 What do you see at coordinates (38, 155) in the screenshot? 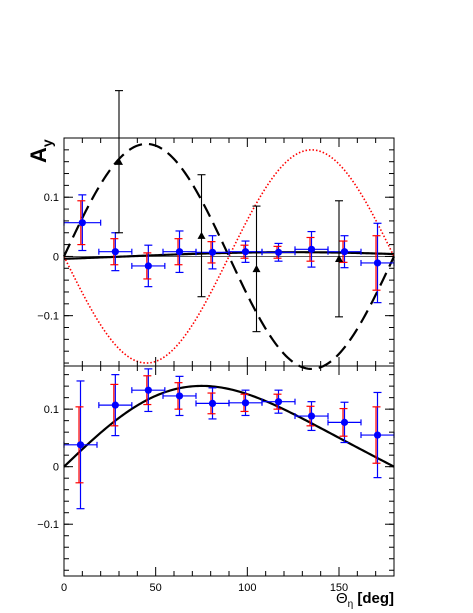
I see `top-y-axis-title-main: A` at bounding box center [38, 155].